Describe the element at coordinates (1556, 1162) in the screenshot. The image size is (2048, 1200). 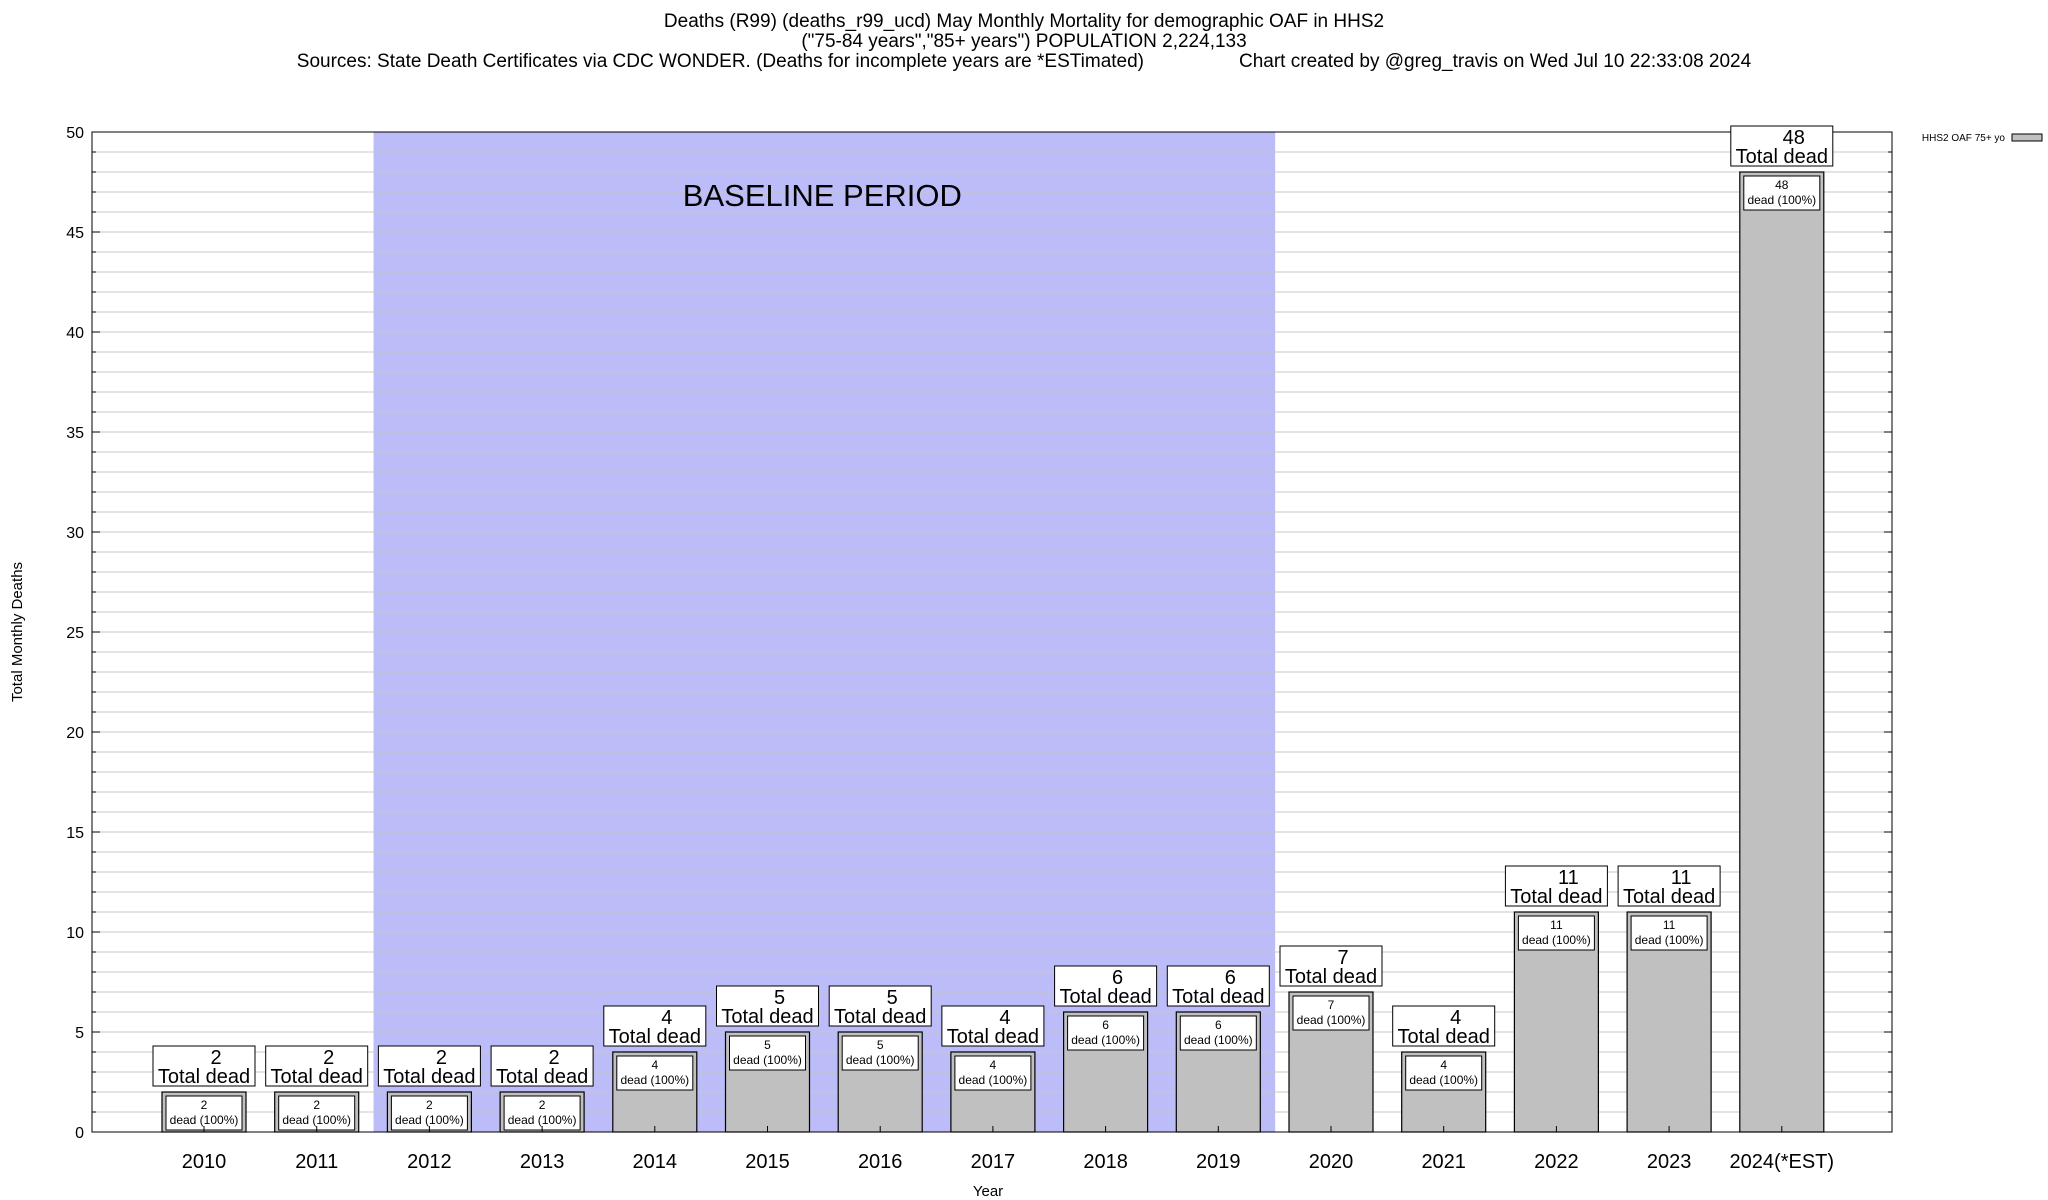
I see `x-tick-label: 2022` at that location.